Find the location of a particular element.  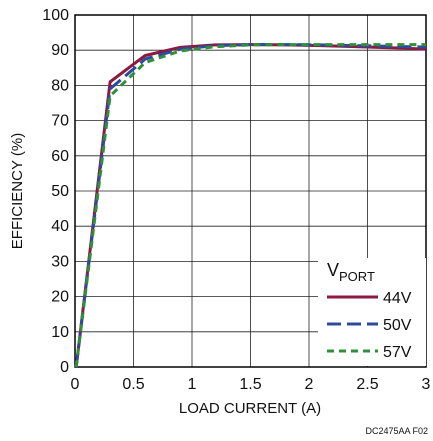

legend-title: VPORT is located at coordinates (351, 272).